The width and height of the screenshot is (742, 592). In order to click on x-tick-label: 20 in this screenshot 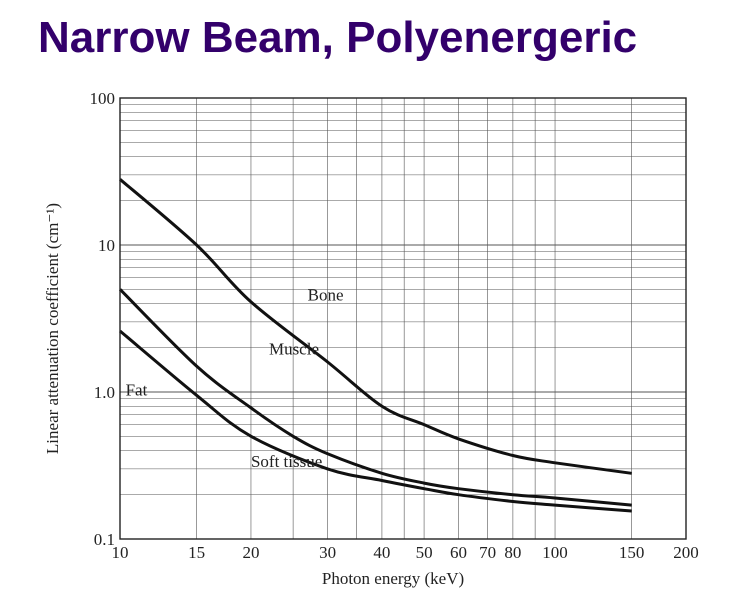, I will do `click(250, 552)`.